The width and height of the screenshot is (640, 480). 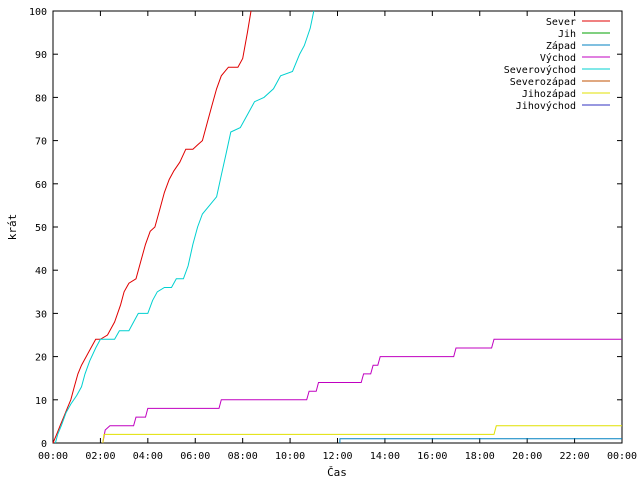 What do you see at coordinates (480, 456) in the screenshot?
I see `x-tick-label: 18:00` at bounding box center [480, 456].